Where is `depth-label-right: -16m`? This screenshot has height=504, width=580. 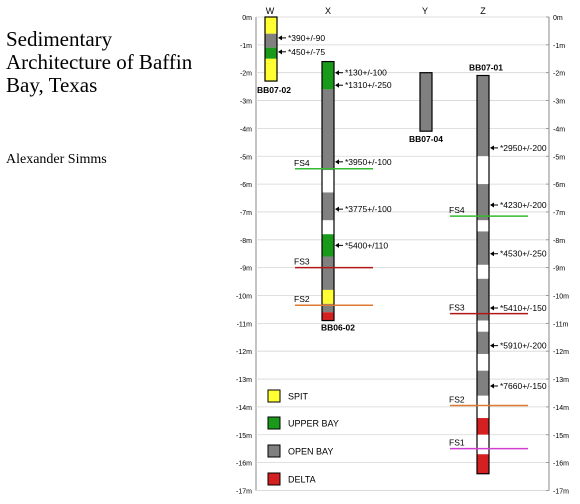 depth-label-right: -16m is located at coordinates (561, 464).